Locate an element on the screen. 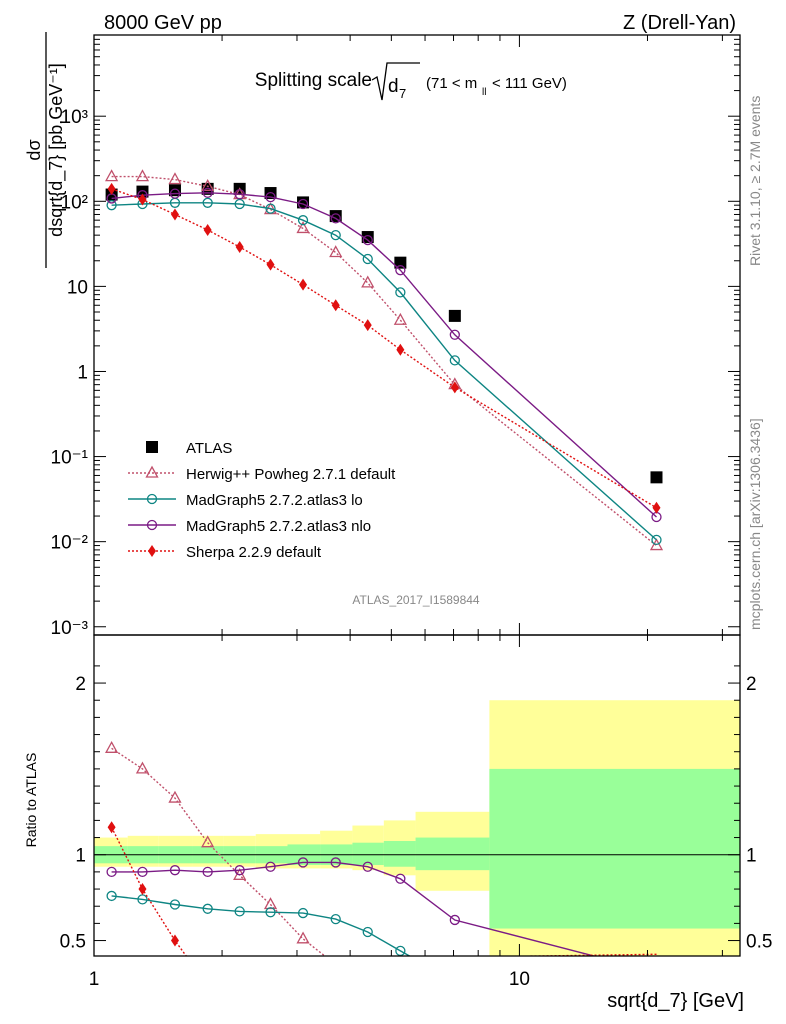 This screenshot has width=786, height=1024. title-sqrt-d7: d 7 is located at coordinates (395, 81).